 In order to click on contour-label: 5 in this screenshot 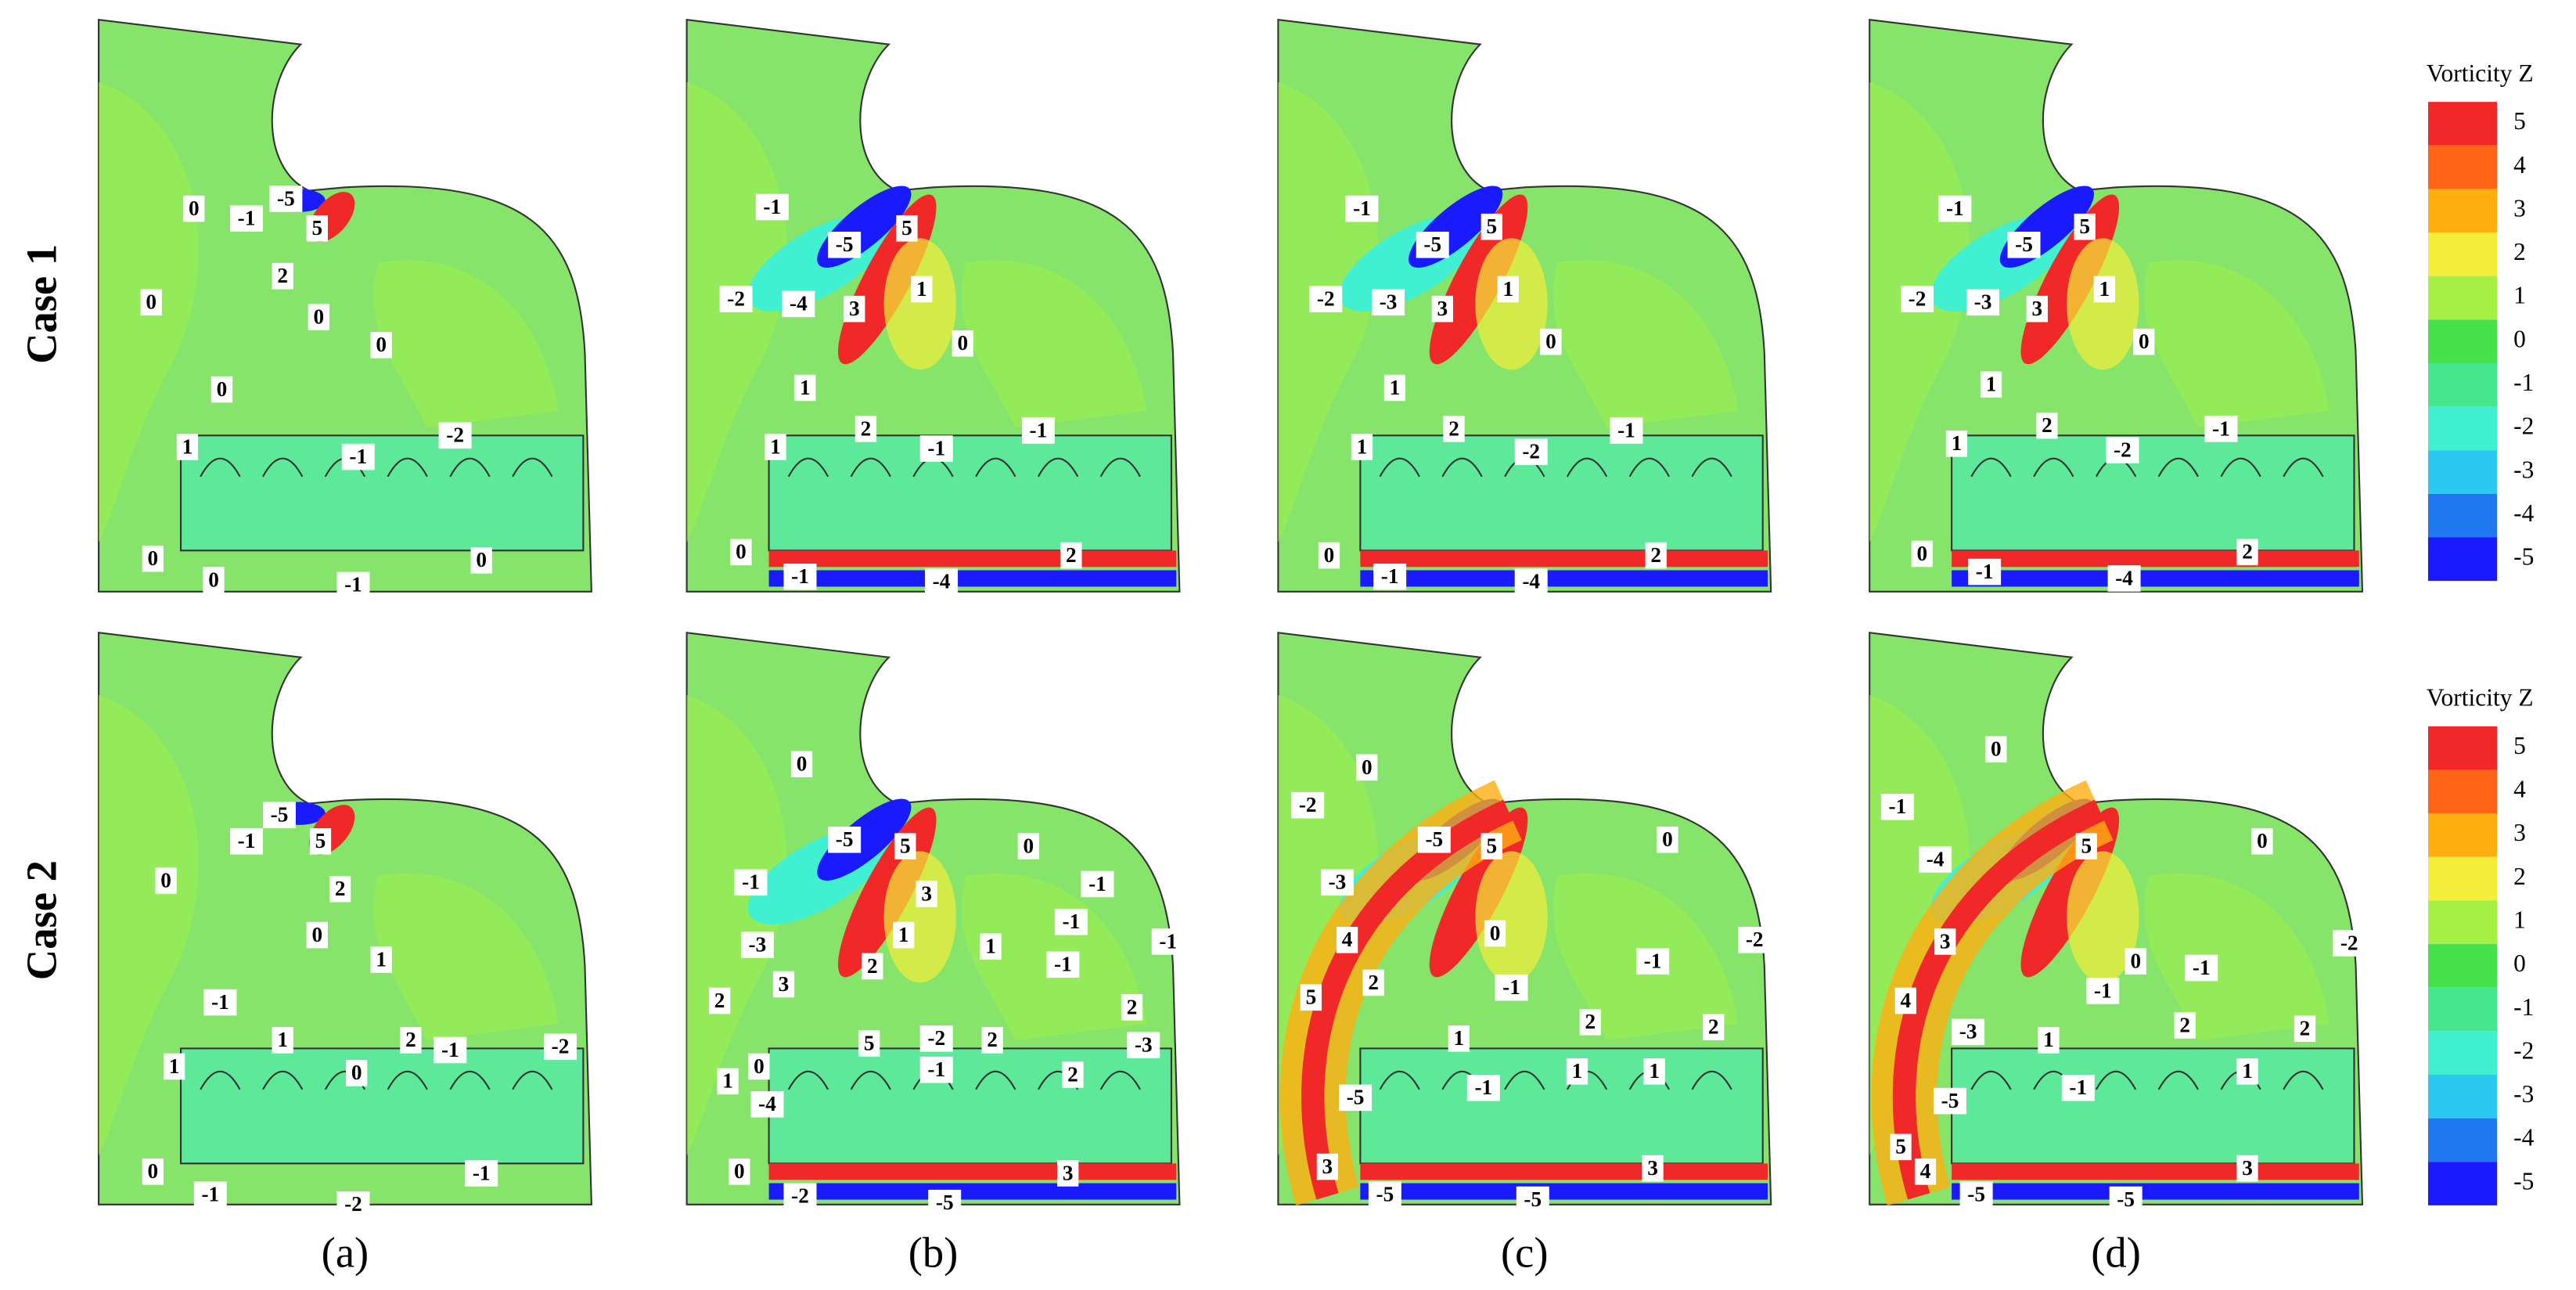, I will do `click(316, 228)`.